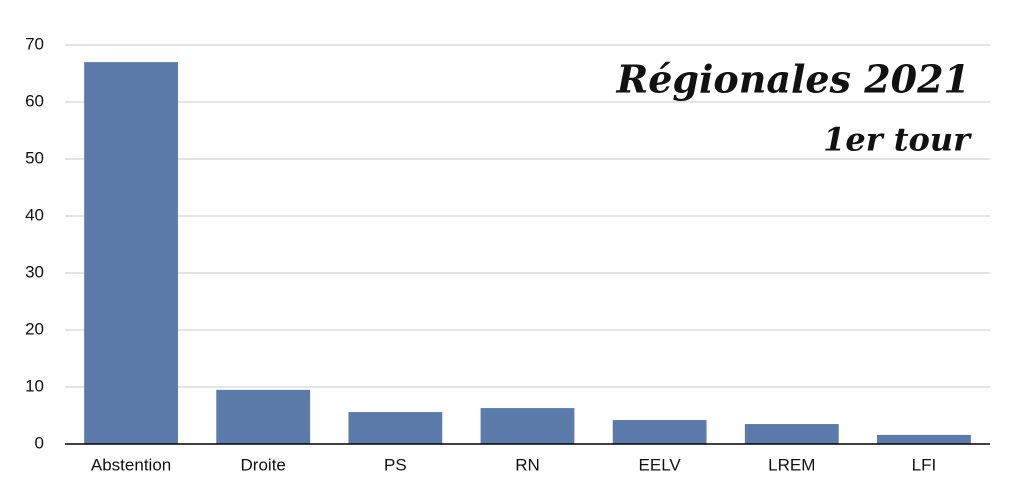 The height and width of the screenshot is (497, 1024). Describe the element at coordinates (527, 464) in the screenshot. I see `x-tick-label: RN` at that location.